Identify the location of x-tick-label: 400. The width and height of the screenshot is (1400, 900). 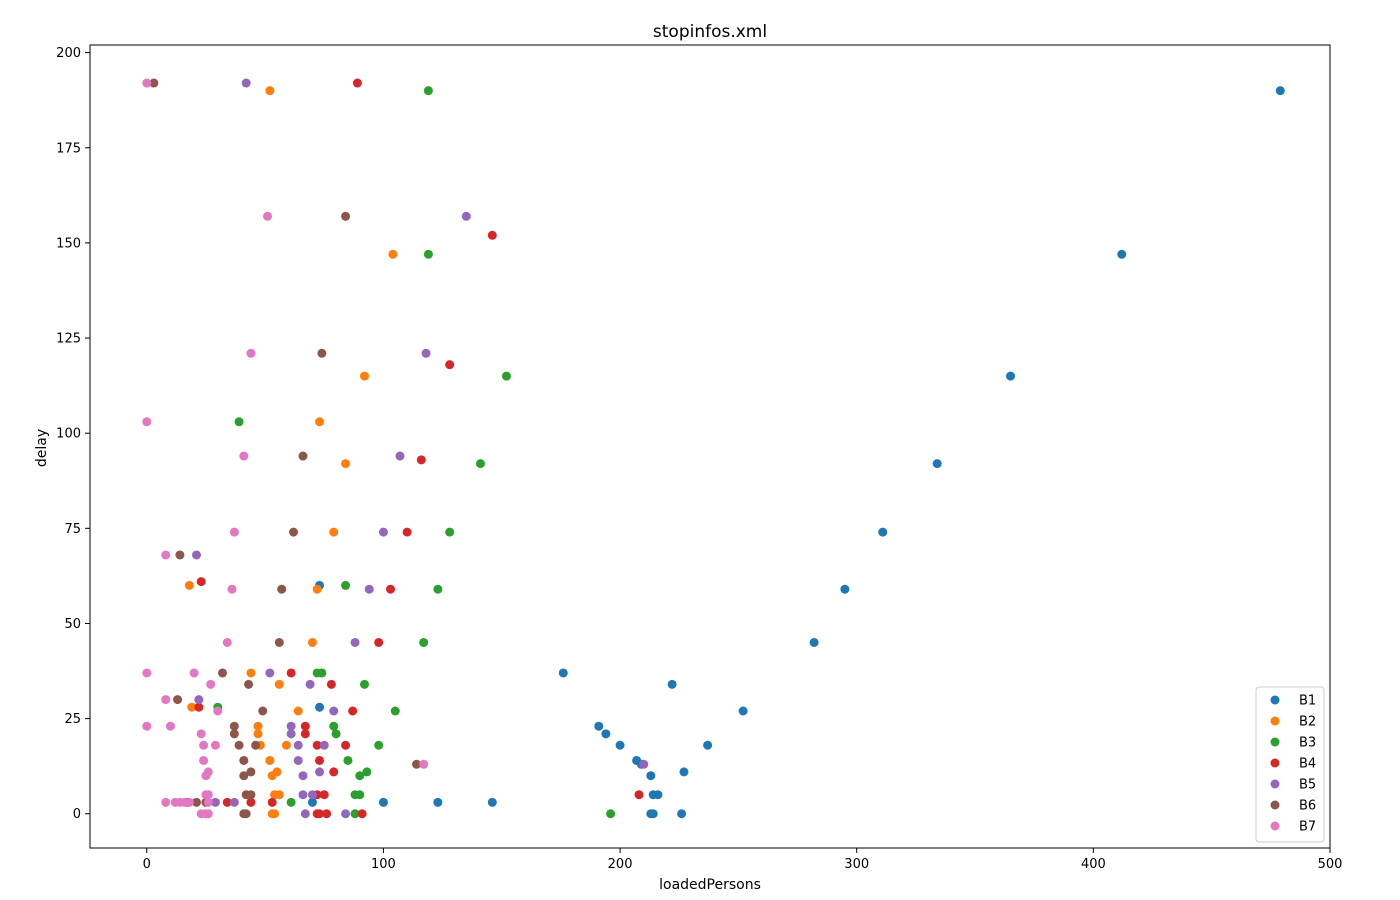
(1093, 864).